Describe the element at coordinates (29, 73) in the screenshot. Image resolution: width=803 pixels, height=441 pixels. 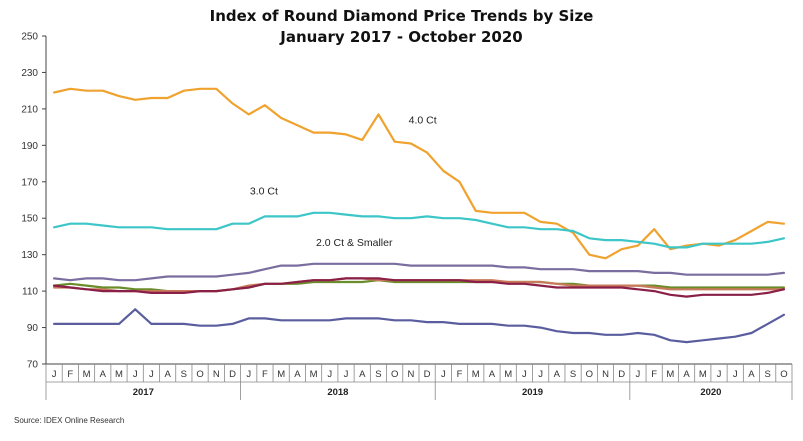
I see `y-tick-label: 230` at that location.